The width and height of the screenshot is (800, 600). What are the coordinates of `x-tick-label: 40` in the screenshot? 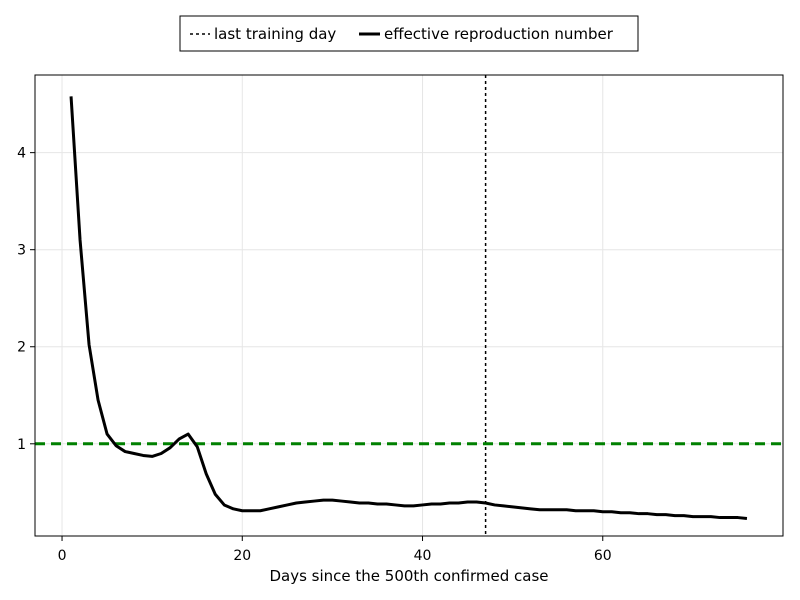 It's located at (423, 556).